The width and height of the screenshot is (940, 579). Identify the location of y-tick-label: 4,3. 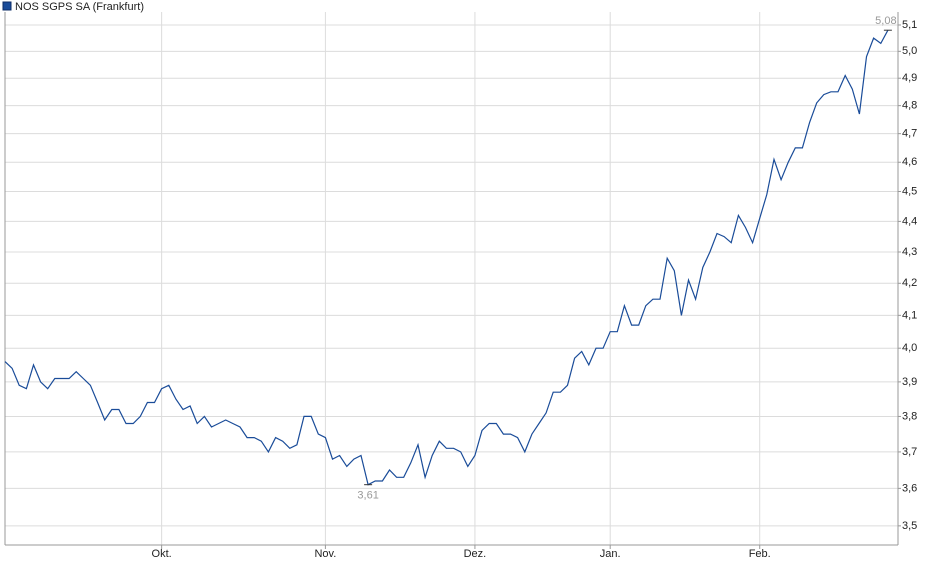
(909, 252).